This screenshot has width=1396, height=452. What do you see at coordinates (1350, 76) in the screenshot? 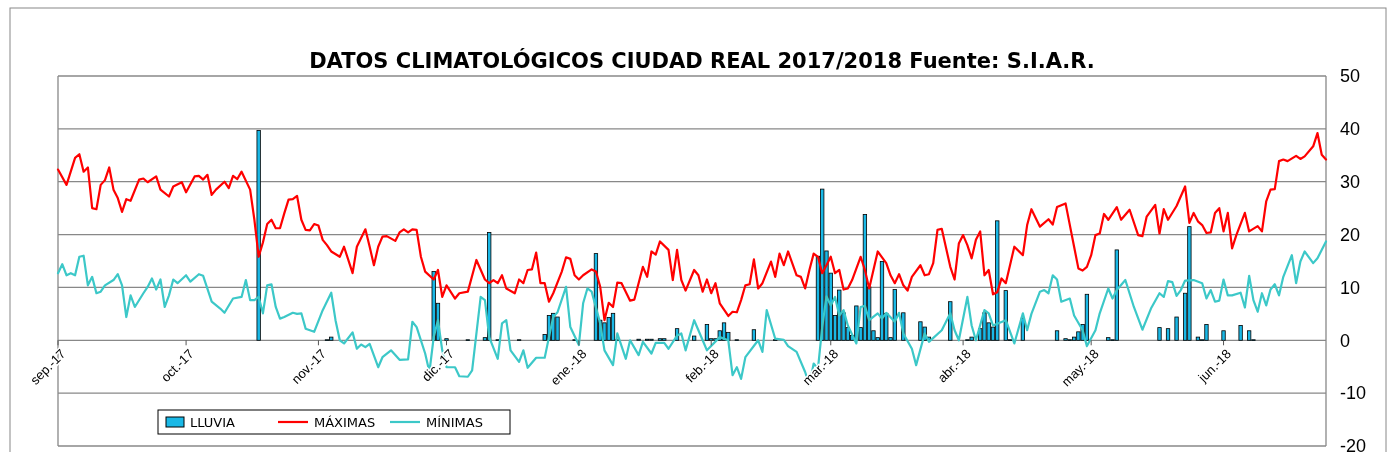
I see `y-tick-label: 50` at bounding box center [1350, 76].